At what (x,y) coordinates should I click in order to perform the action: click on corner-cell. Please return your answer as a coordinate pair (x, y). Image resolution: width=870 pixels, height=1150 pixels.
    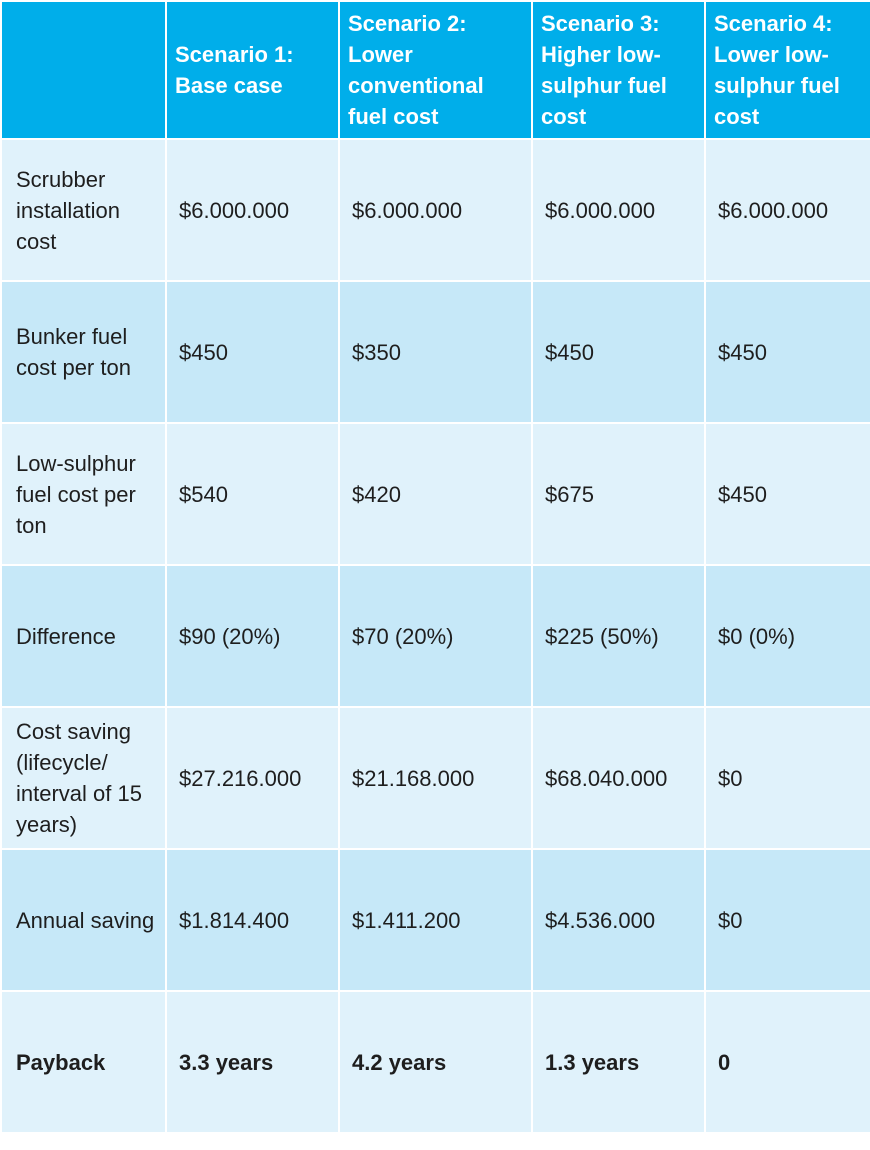
    Looking at the image, I should click on (83, 70).